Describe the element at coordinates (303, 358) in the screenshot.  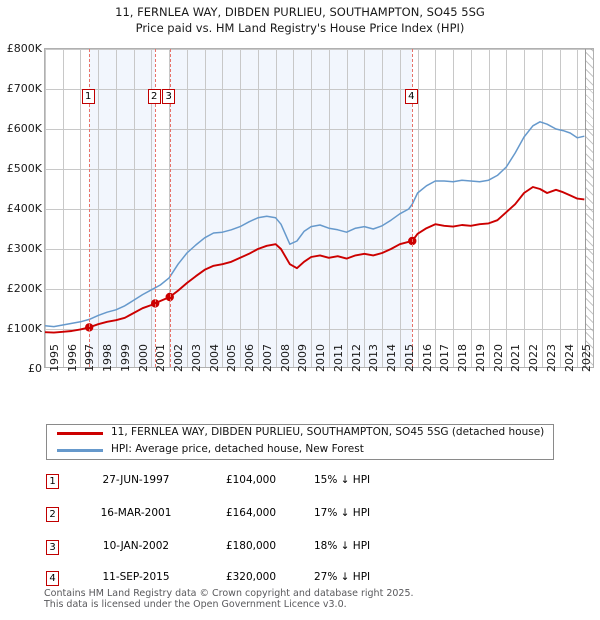
I see `x-axis-tick-label: 2009` at that location.